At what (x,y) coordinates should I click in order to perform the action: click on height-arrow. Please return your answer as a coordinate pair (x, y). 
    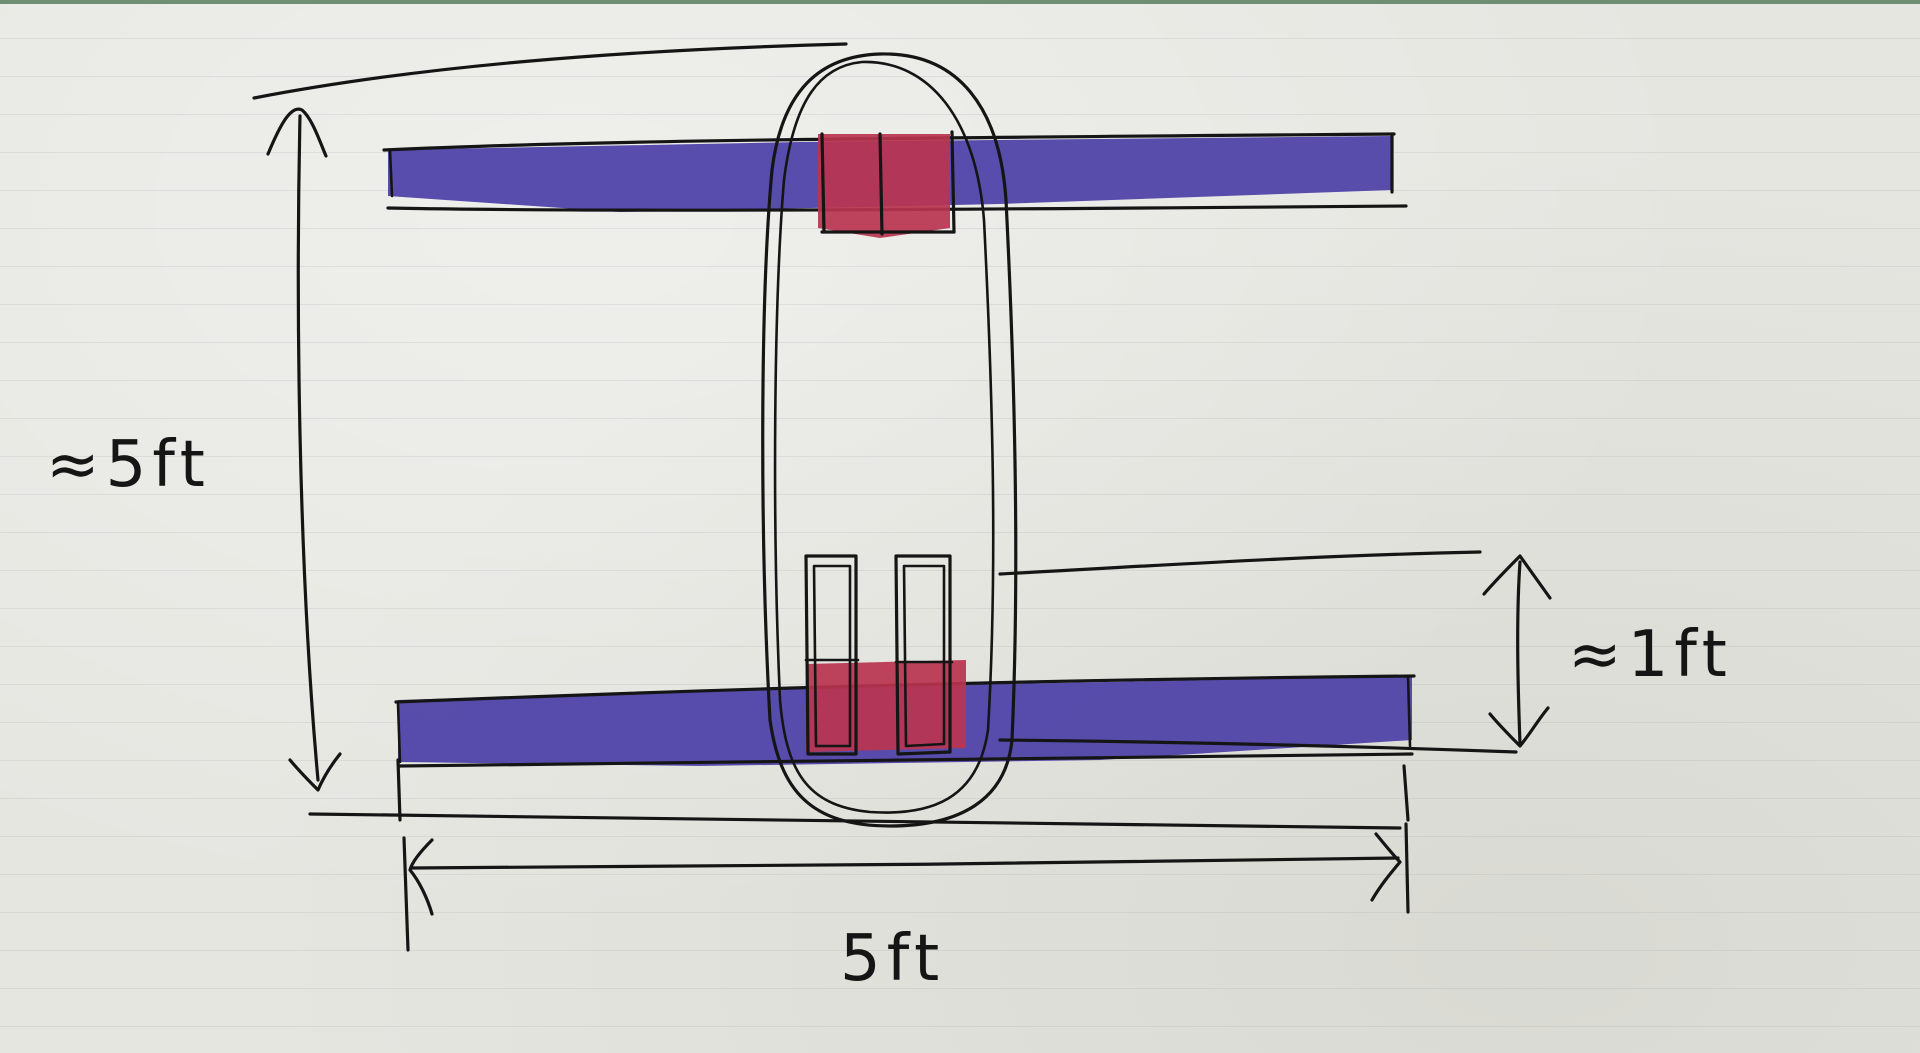
    Looking at the image, I should click on (304, 449).